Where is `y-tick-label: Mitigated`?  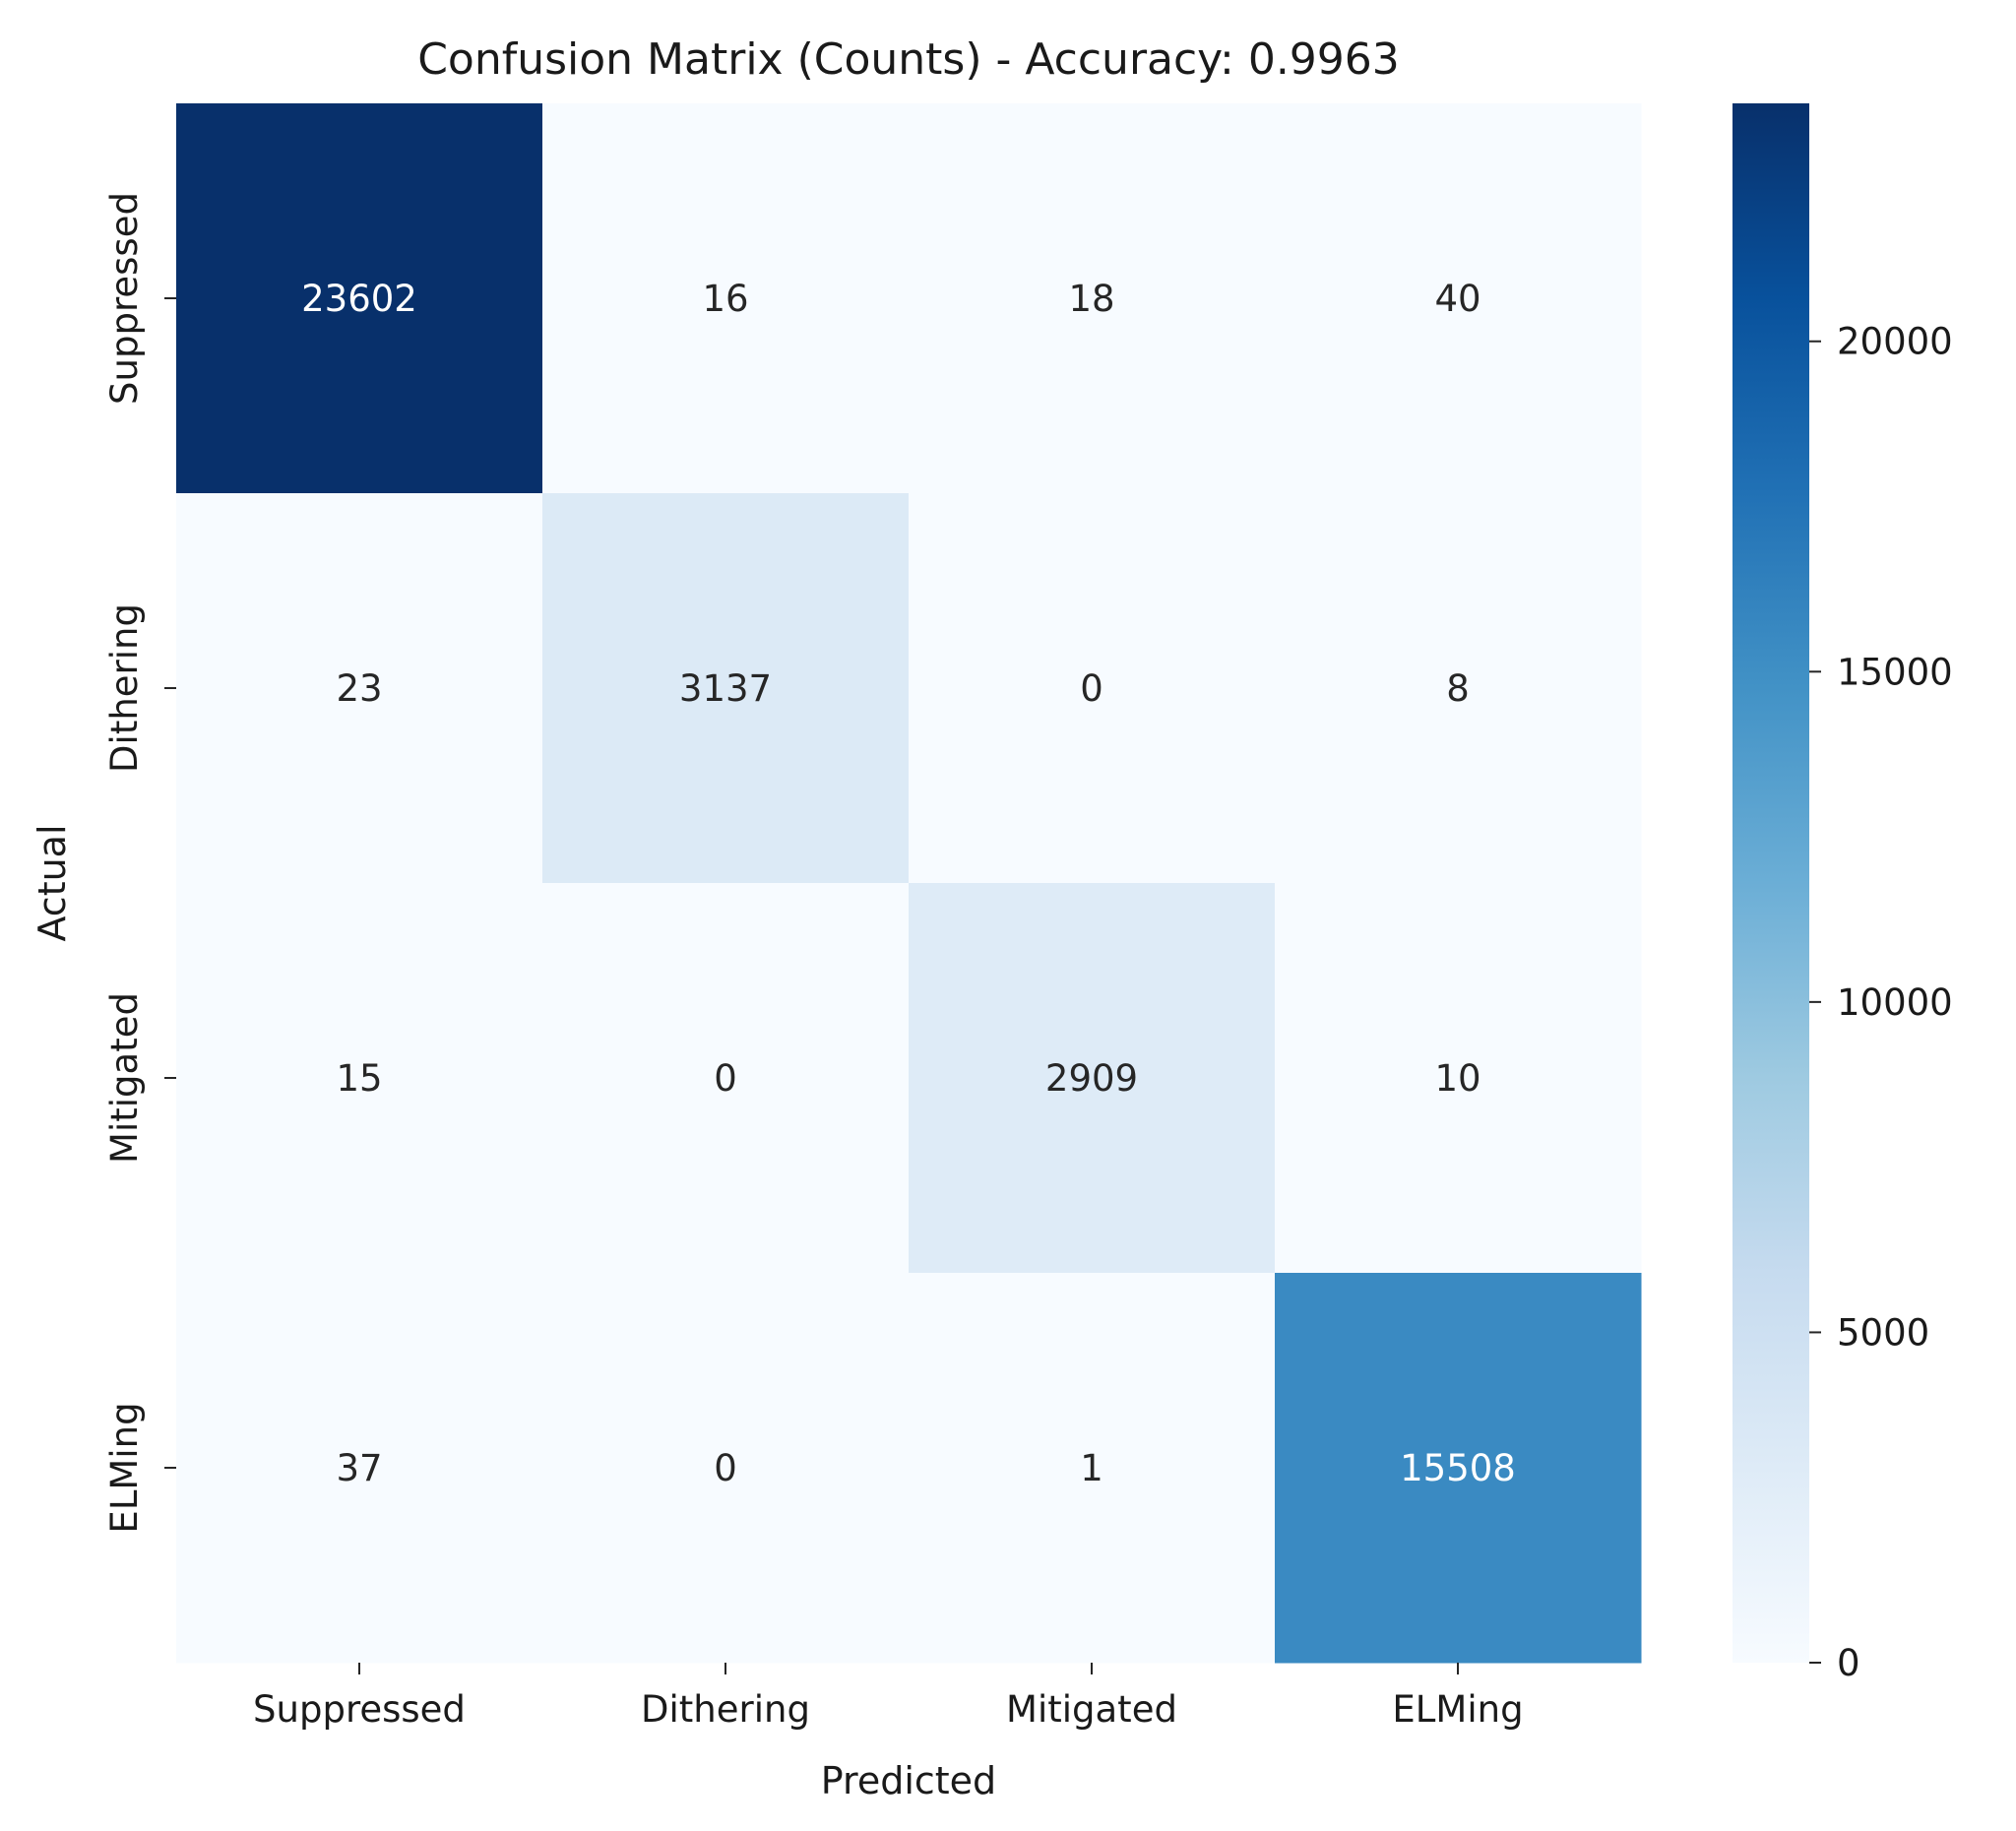 y-tick-label: Mitigated is located at coordinates (124, 1078).